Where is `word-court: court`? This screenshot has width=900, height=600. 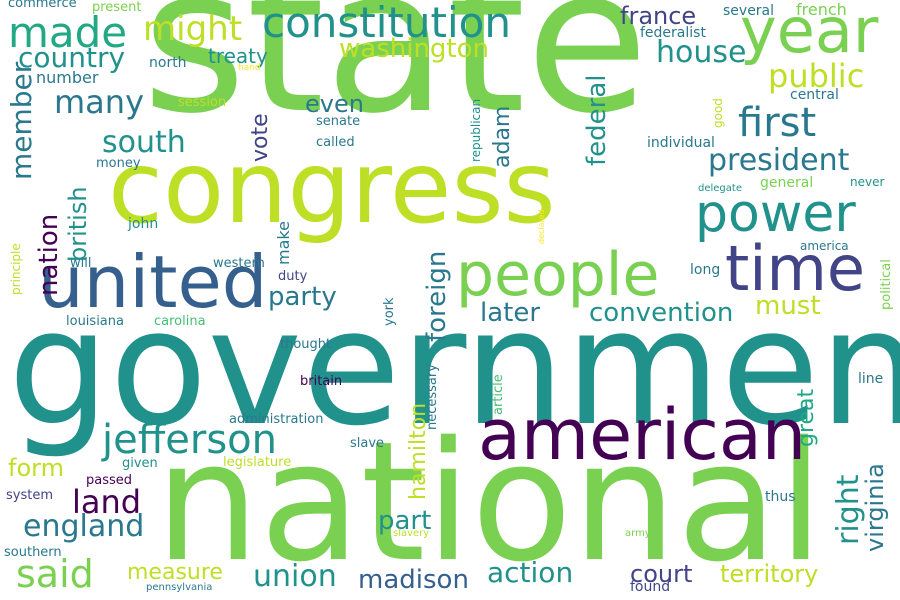
word-court: court is located at coordinates (661, 574).